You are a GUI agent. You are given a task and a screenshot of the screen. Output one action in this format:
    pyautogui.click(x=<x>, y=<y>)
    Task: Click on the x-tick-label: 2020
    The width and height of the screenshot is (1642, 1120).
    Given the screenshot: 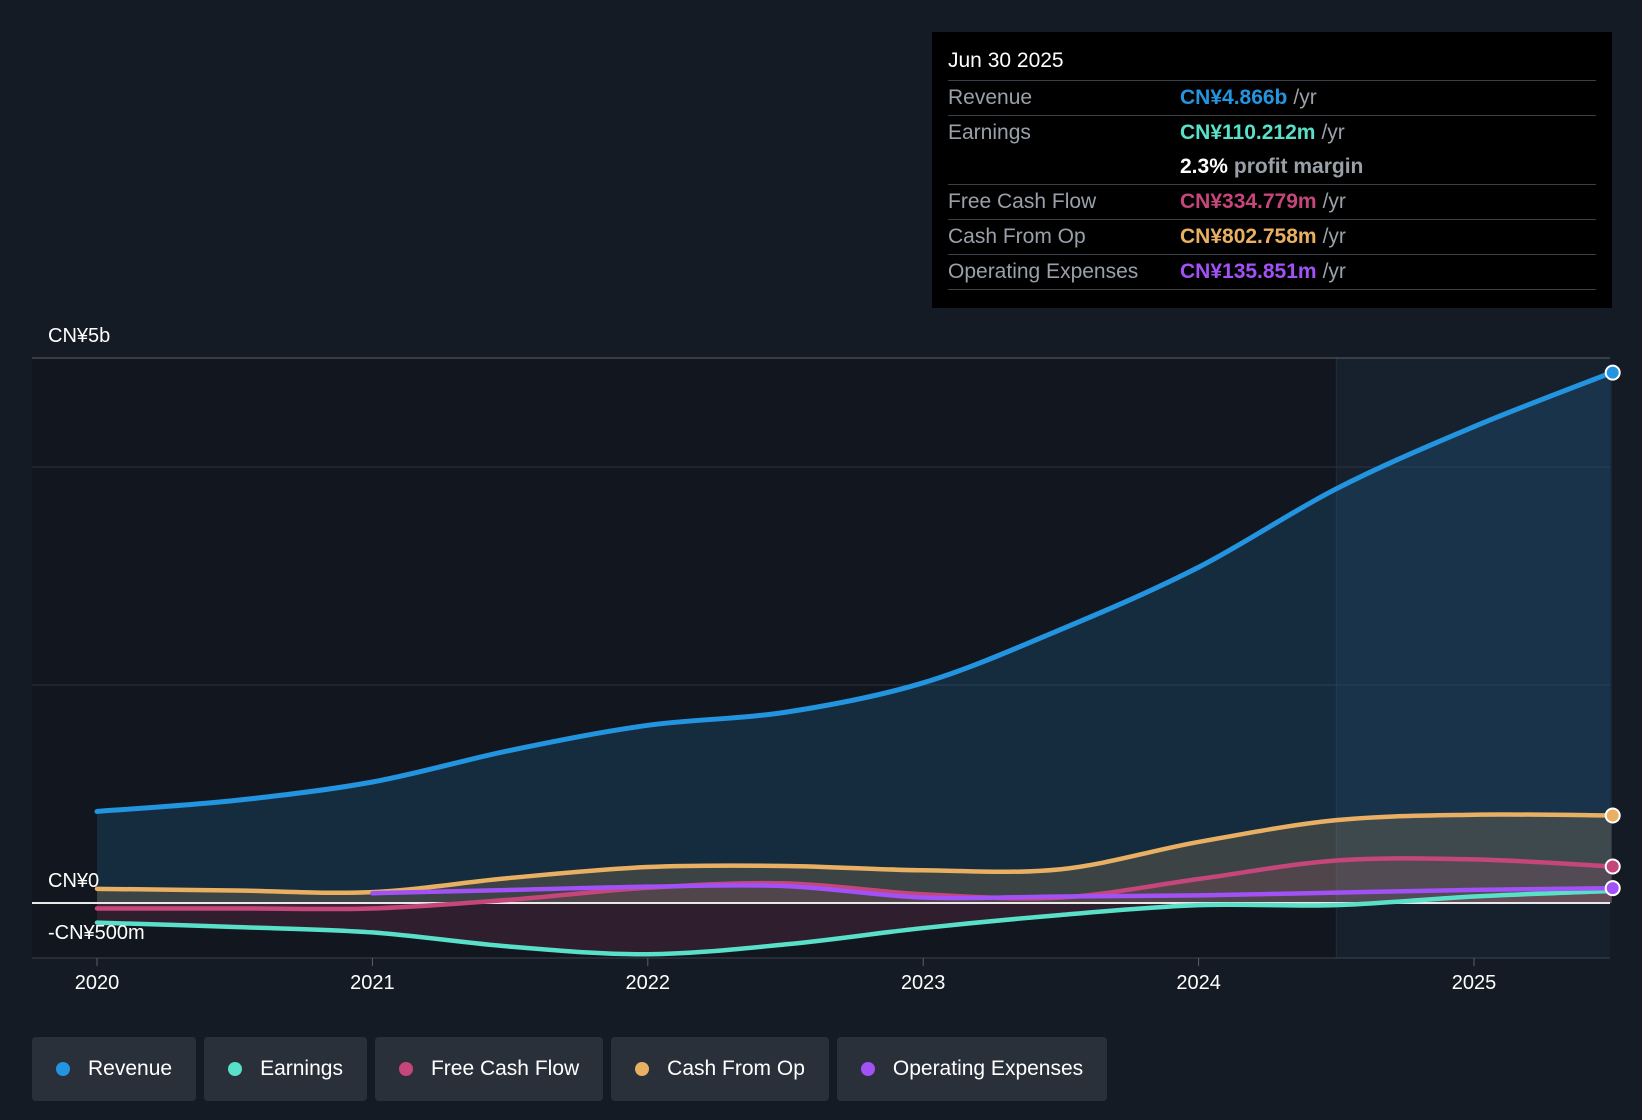 What is the action you would take?
    pyautogui.click(x=97, y=983)
    